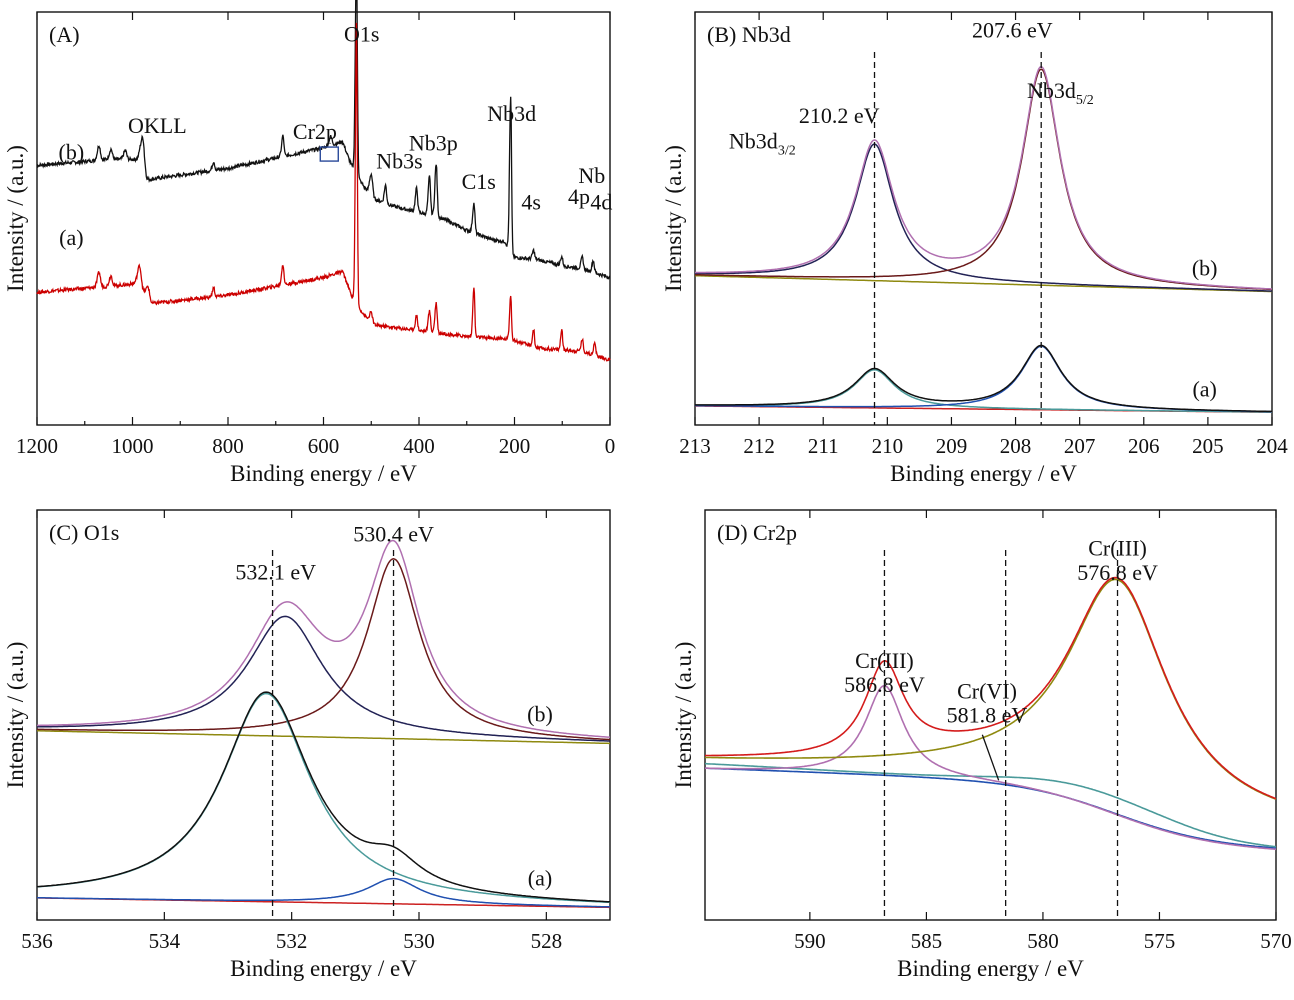  What do you see at coordinates (983, 473) in the screenshot?
I see `x-axis-label-B: Binding energy / eV` at bounding box center [983, 473].